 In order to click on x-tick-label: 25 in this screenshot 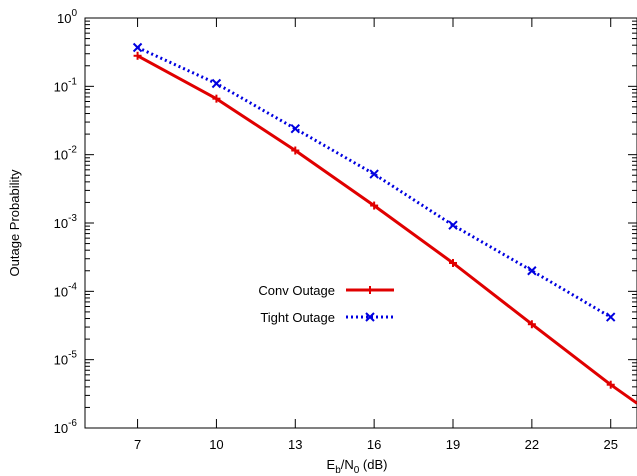, I will do `click(610, 444)`.